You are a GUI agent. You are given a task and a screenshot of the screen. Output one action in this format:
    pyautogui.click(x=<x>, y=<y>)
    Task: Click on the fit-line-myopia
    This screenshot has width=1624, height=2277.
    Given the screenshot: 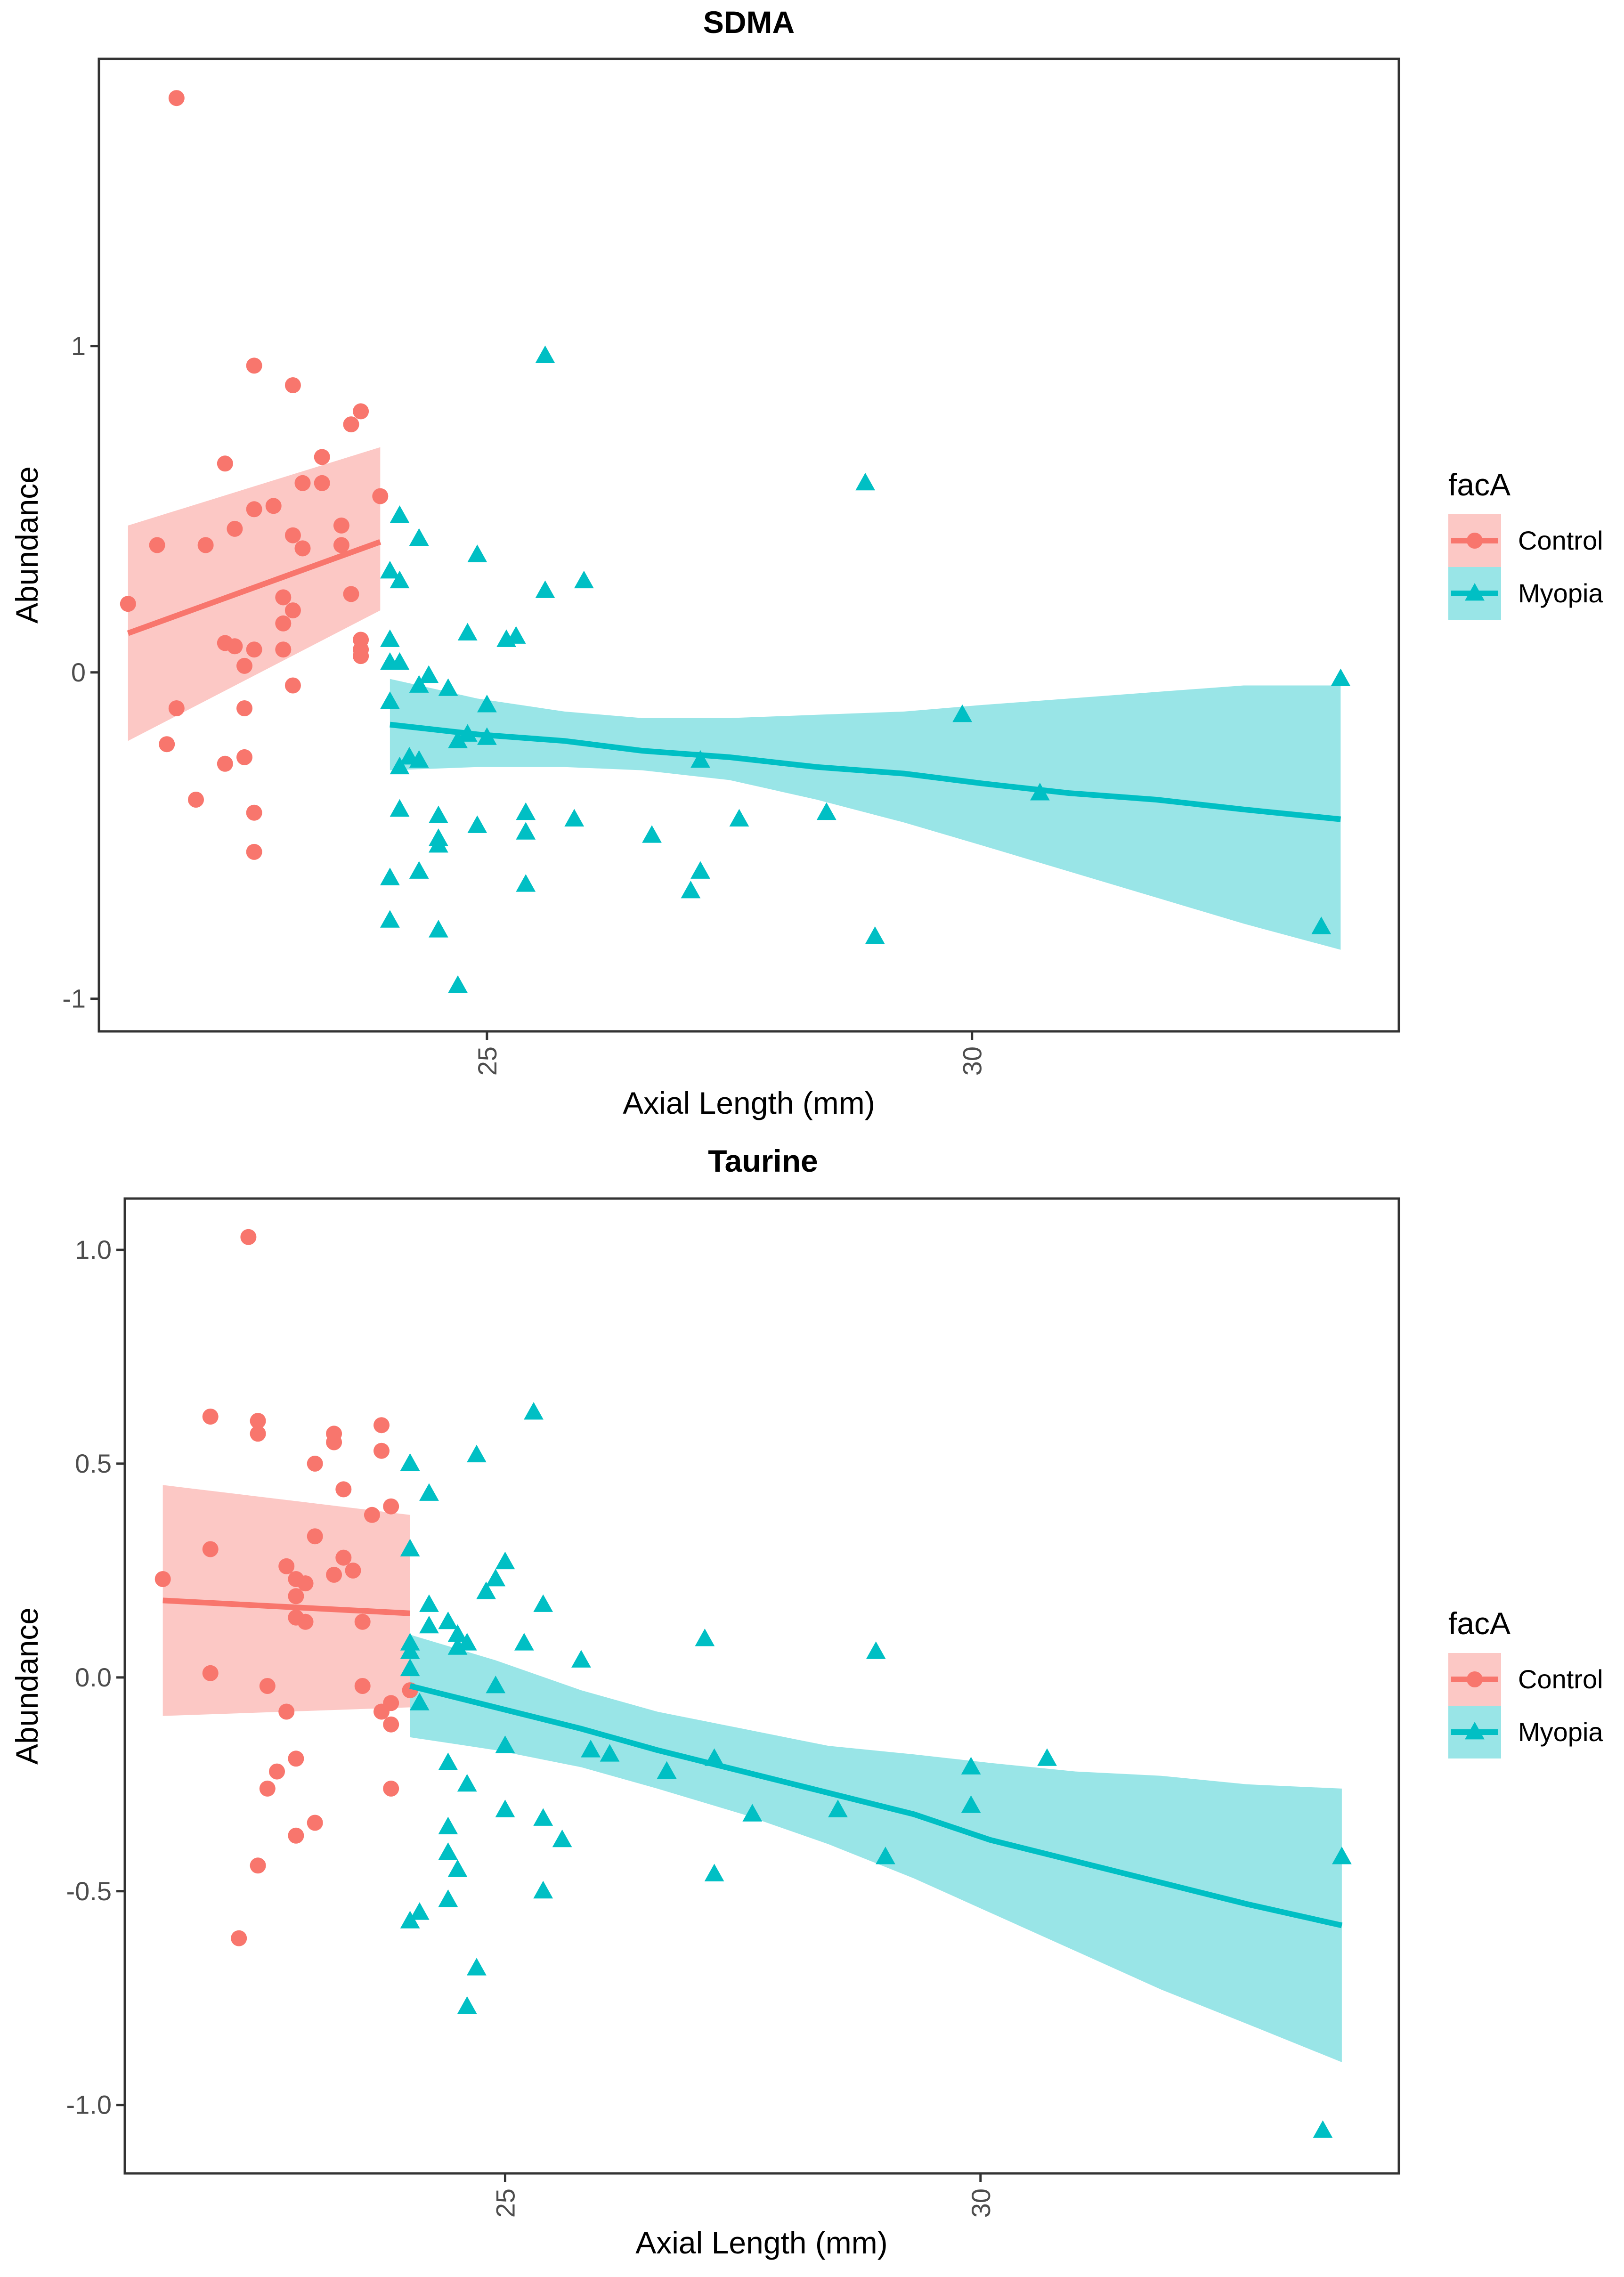 What is the action you would take?
    pyautogui.click(x=865, y=771)
    